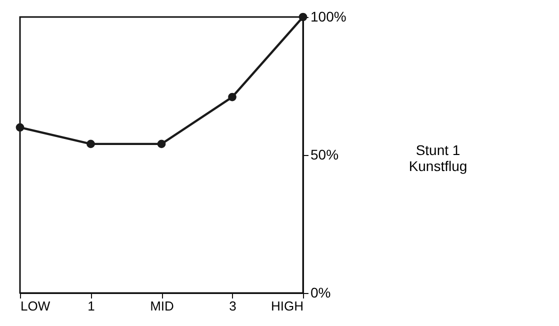  Describe the element at coordinates (162, 306) in the screenshot. I see `x-tick-label: MID` at that location.